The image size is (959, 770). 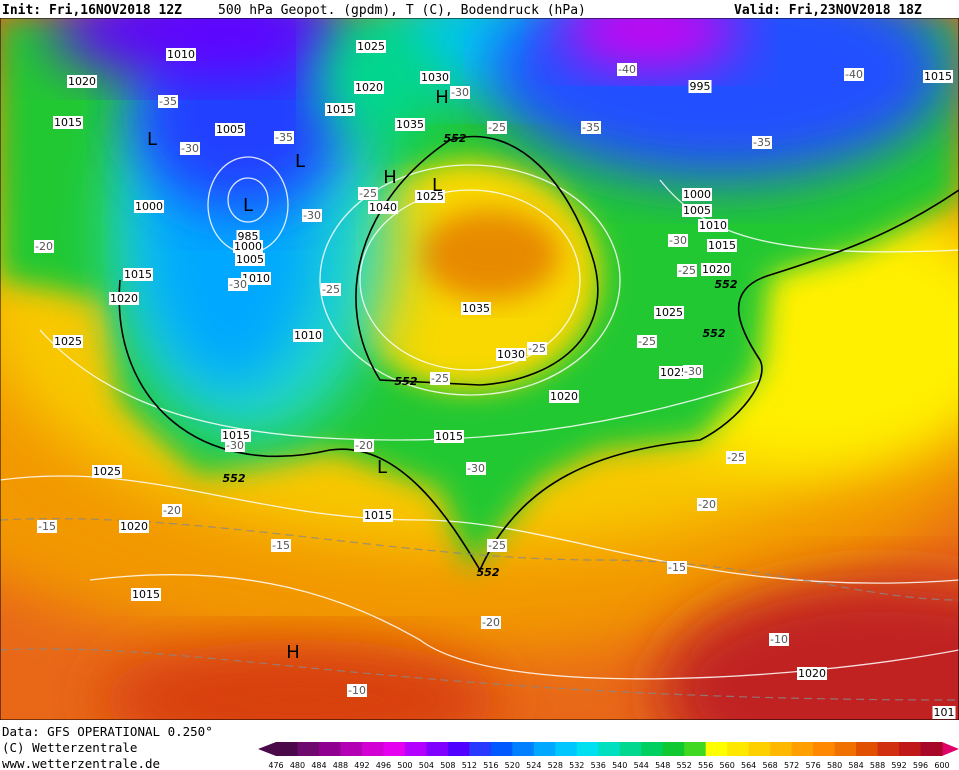 I want to click on isobar-label: 1000, so click(x=697, y=194).